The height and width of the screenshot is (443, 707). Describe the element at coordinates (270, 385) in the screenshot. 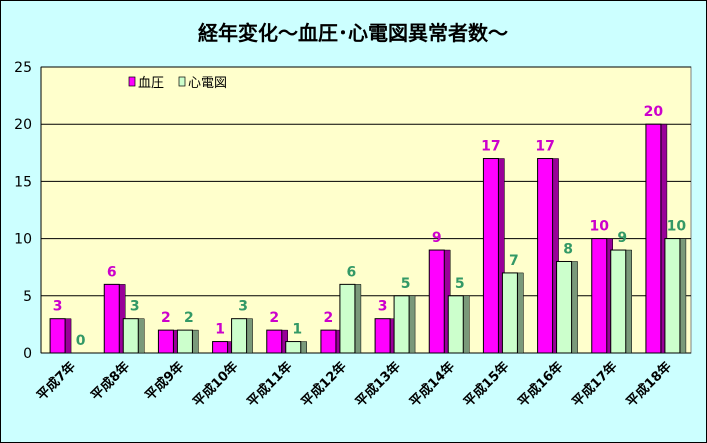

I see `category-label: 平成11年` at that location.